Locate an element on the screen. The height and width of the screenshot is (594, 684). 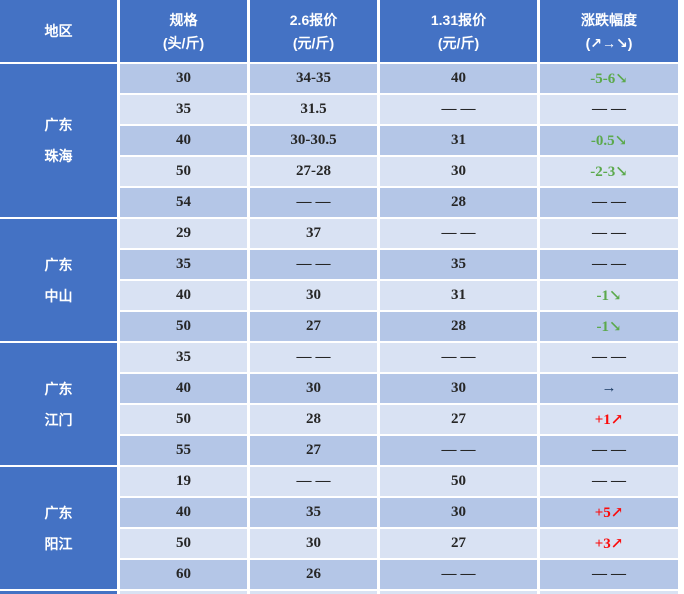
cell-spec: 35 is located at coordinates (183, 109).